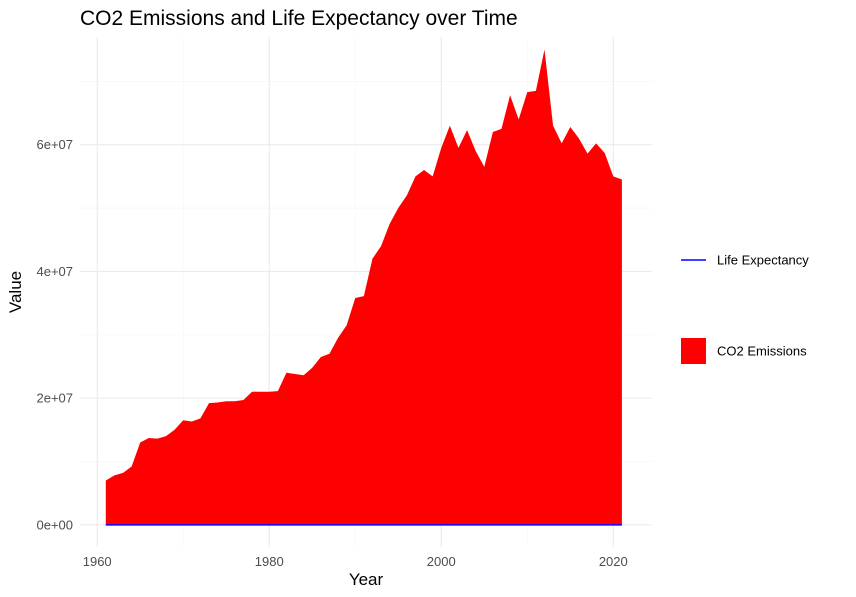 The width and height of the screenshot is (856, 597). I want to click on legend-item-life-expectancy: Life Expectancy, so click(745, 260).